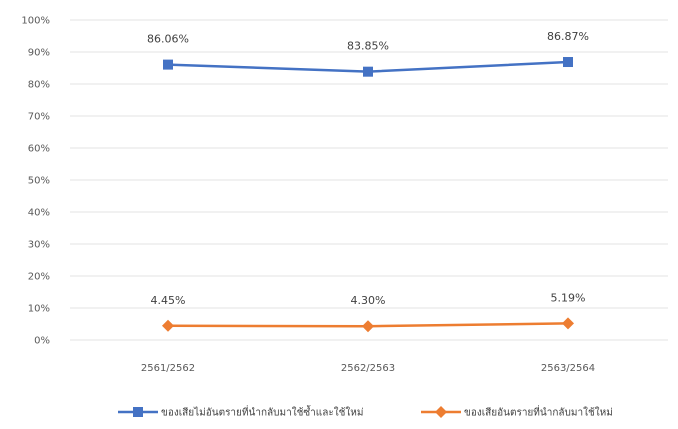 This screenshot has width=678, height=429. I want to click on y-tick-label: 0%, so click(42, 341).